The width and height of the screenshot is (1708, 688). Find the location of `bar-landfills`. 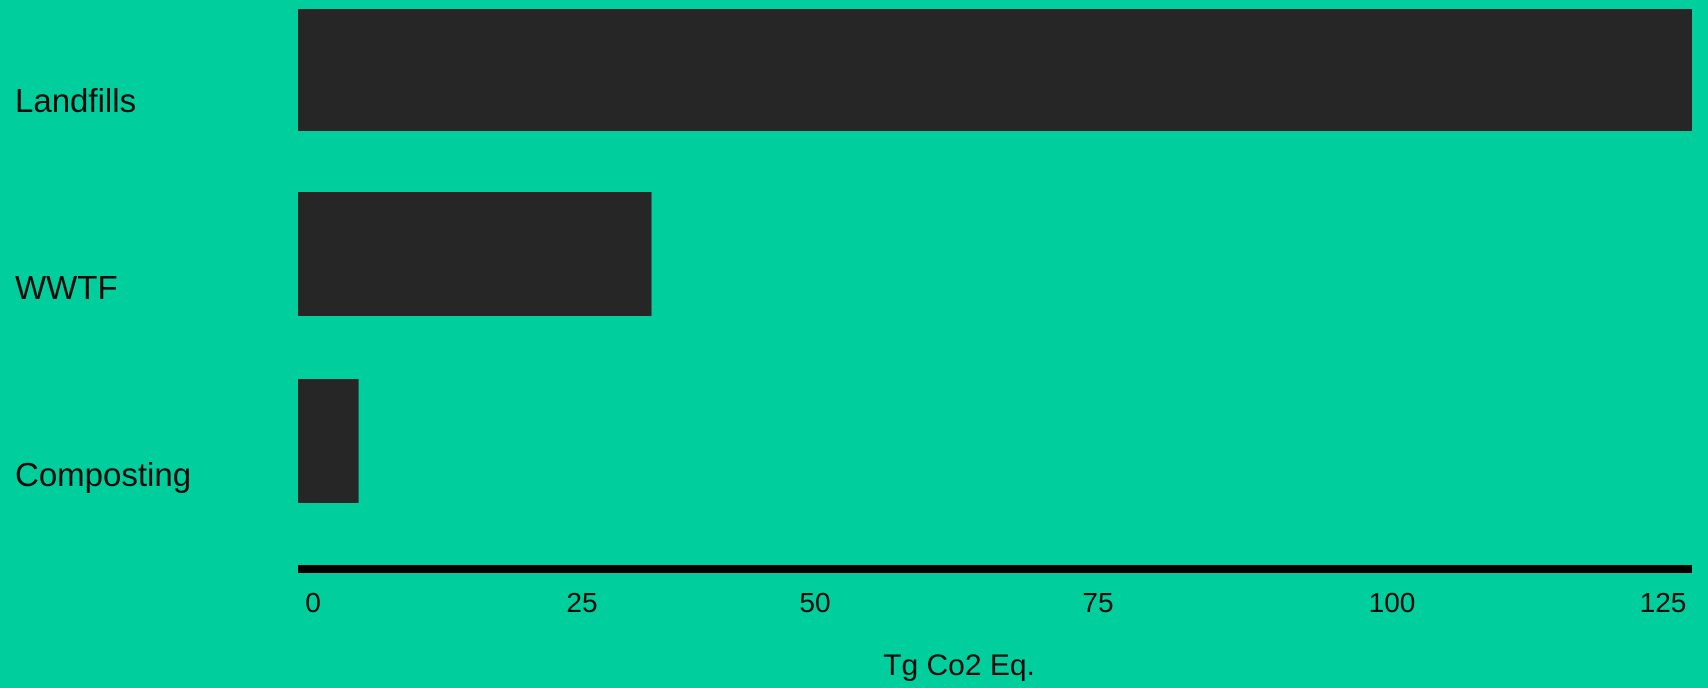

bar-landfills is located at coordinates (995, 70).